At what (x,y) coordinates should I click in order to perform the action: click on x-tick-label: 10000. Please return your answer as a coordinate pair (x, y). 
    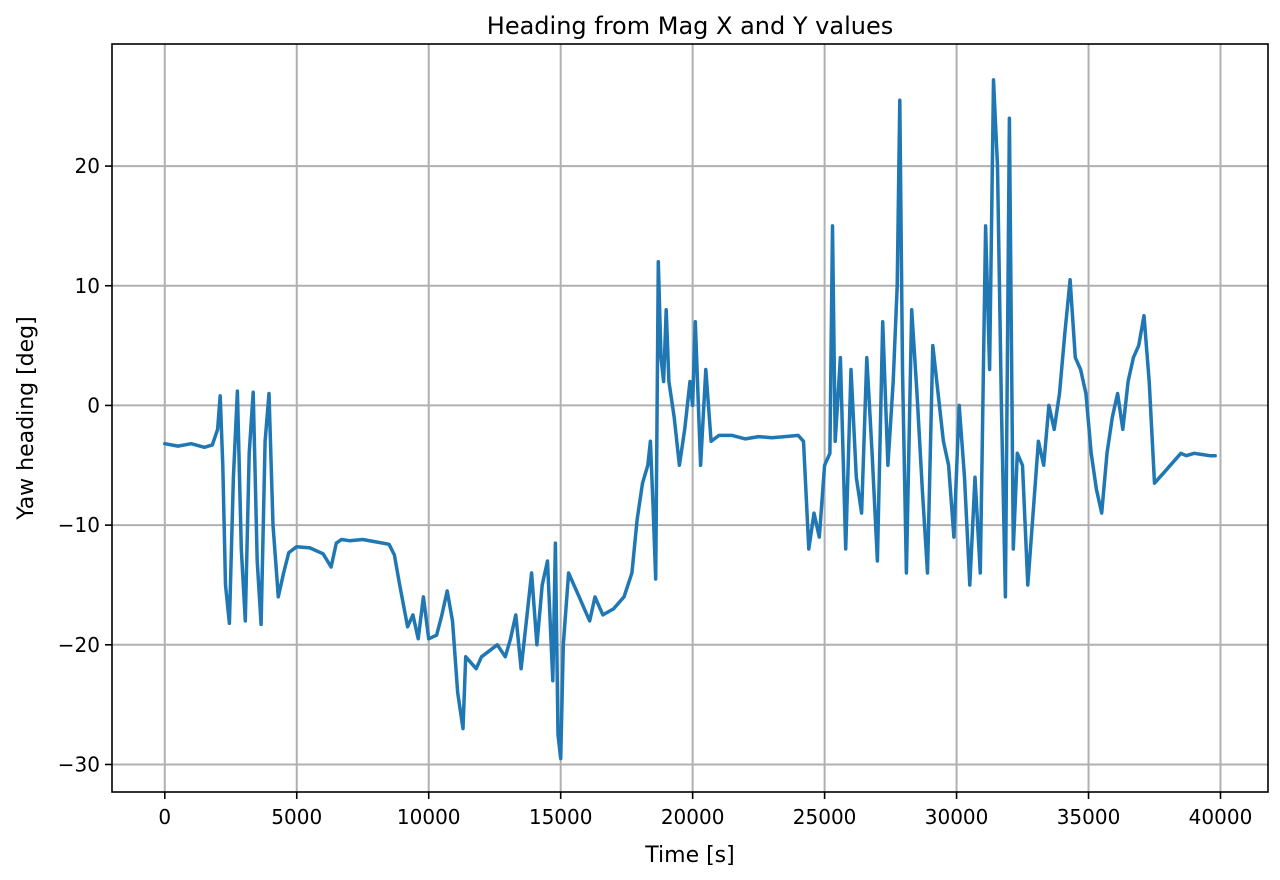
    Looking at the image, I should click on (429, 817).